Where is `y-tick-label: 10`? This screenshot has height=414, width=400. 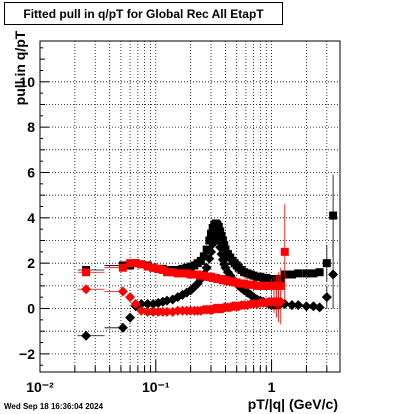 y-tick-label: 10 is located at coordinates (27, 82).